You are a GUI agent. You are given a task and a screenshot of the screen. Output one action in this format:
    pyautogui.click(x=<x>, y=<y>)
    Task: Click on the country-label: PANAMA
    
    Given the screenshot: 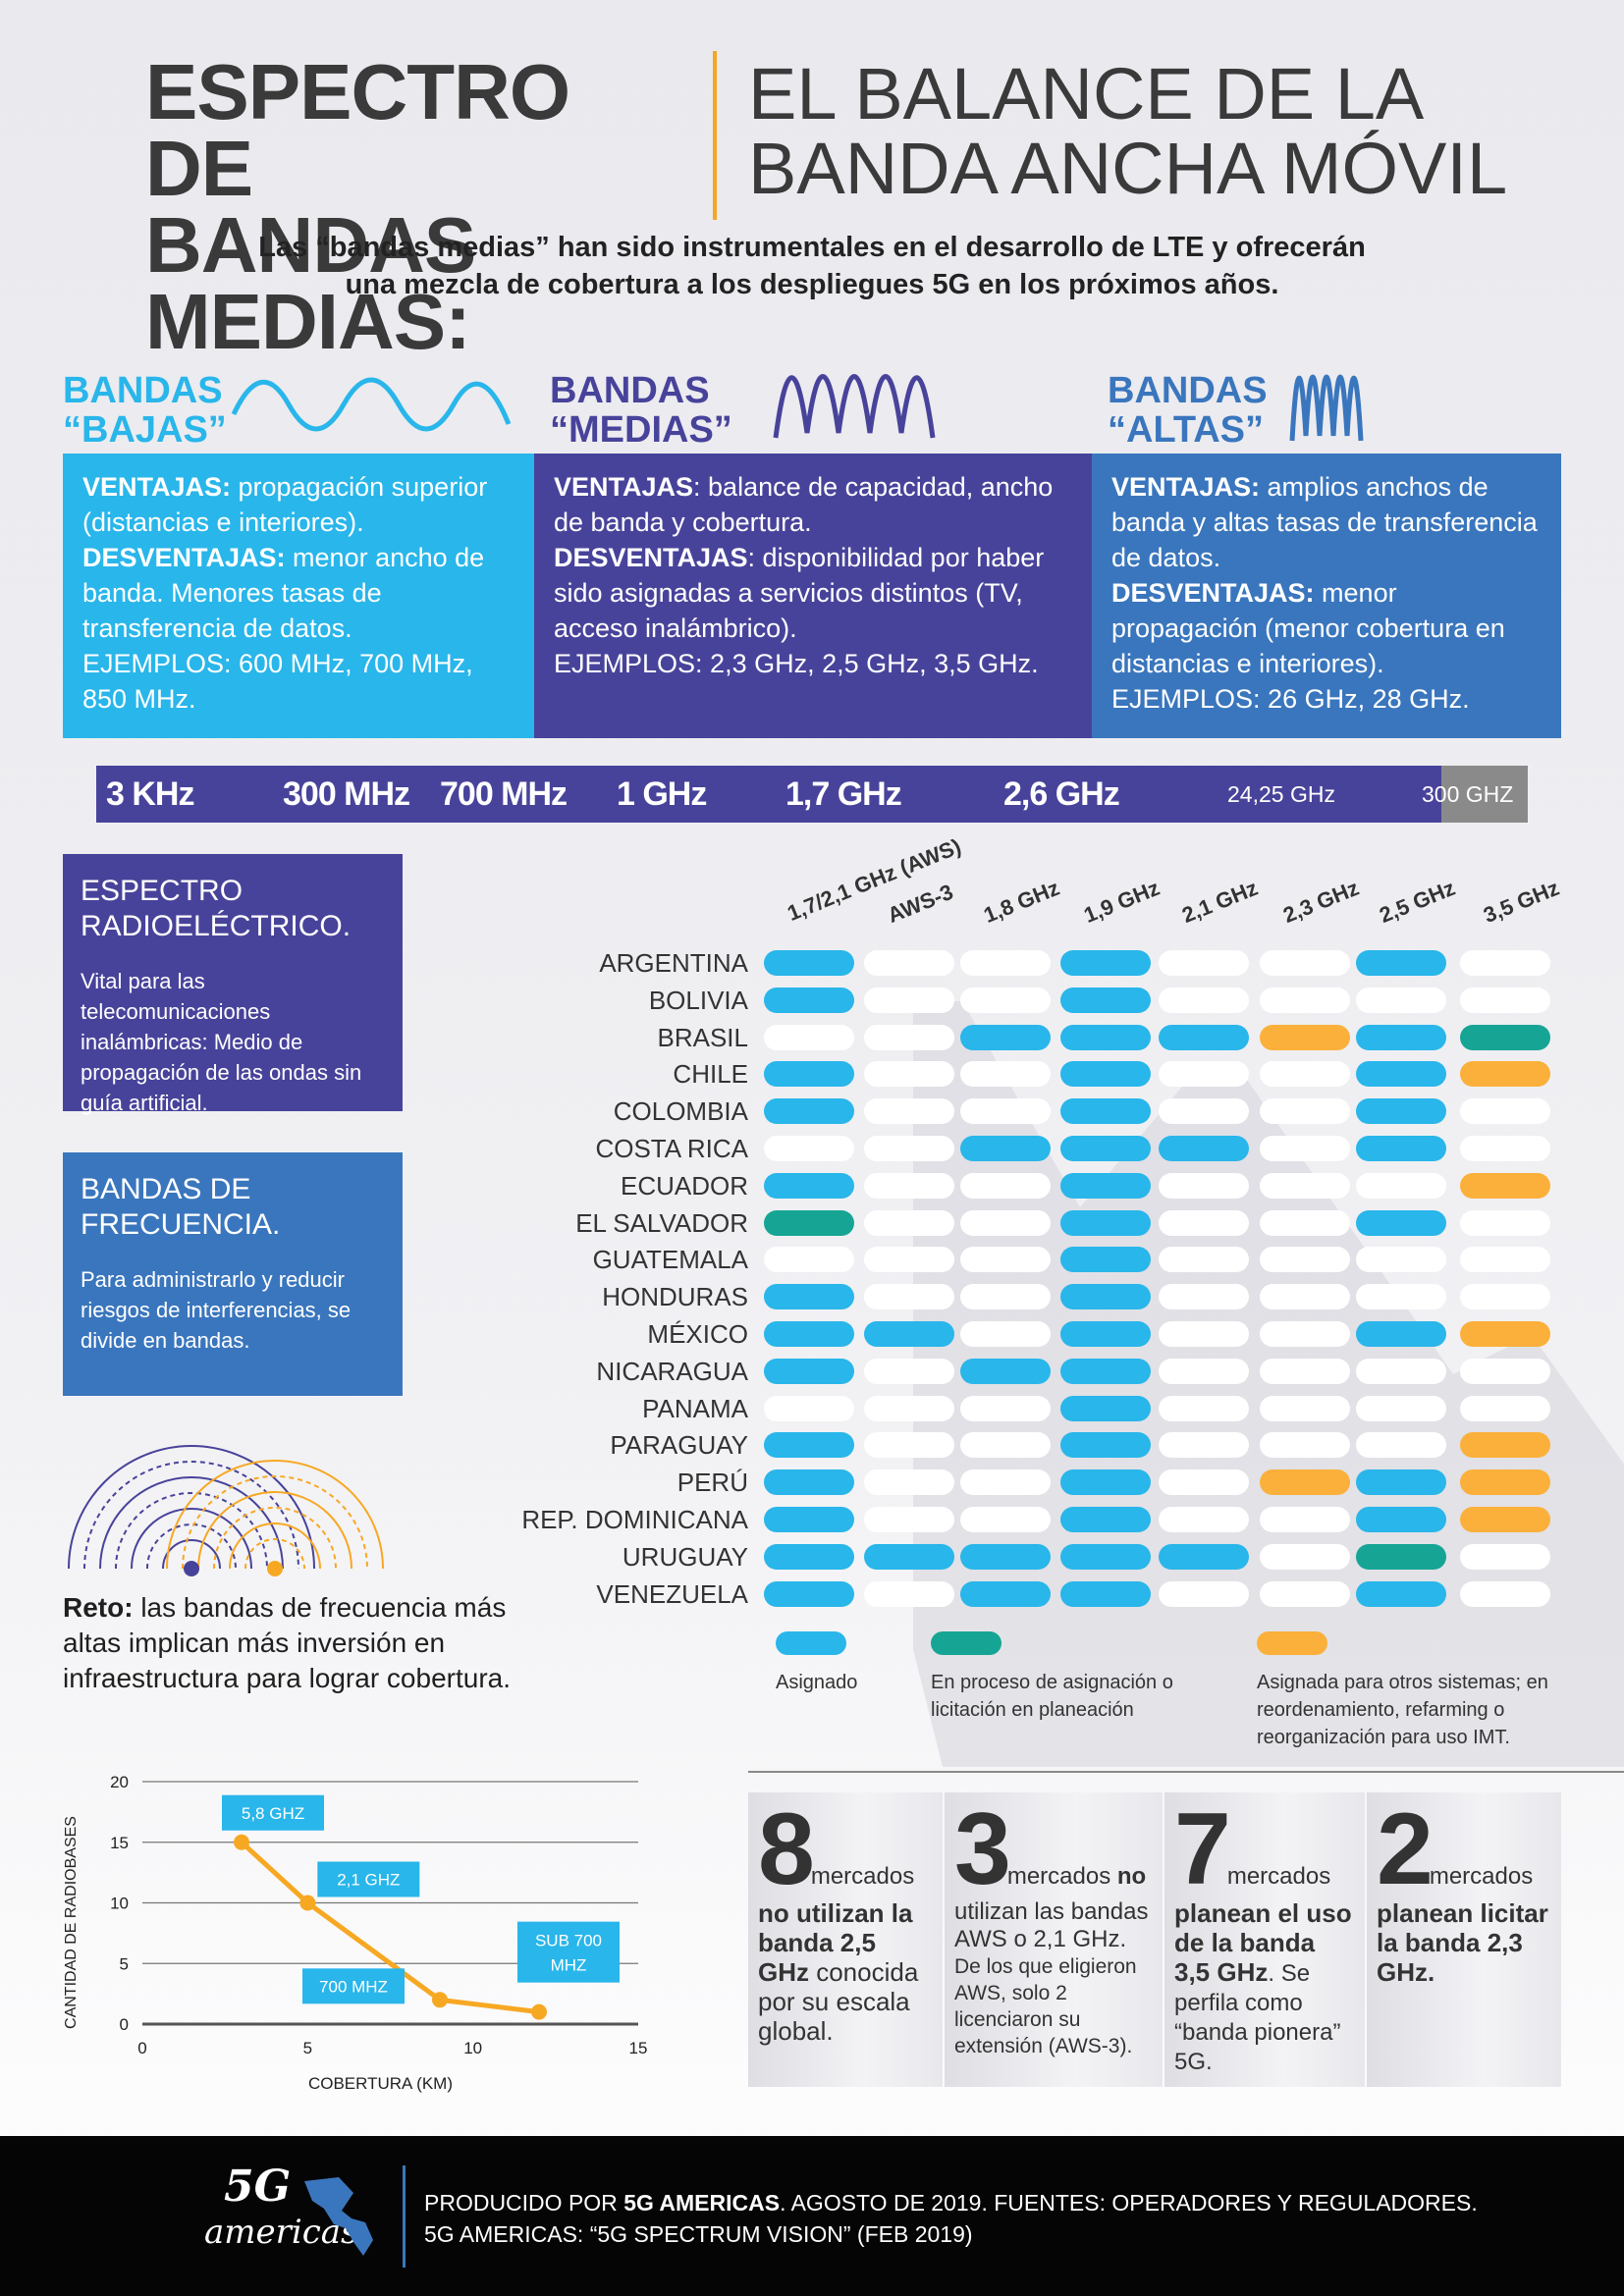 What is the action you would take?
    pyautogui.click(x=695, y=1408)
    